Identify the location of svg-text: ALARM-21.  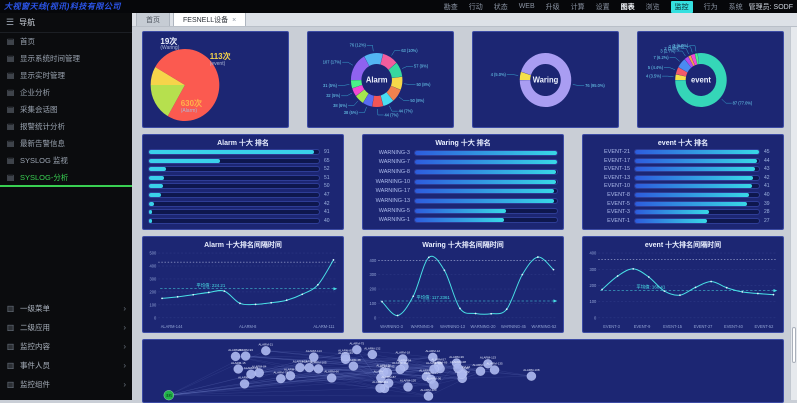
(266, 345).